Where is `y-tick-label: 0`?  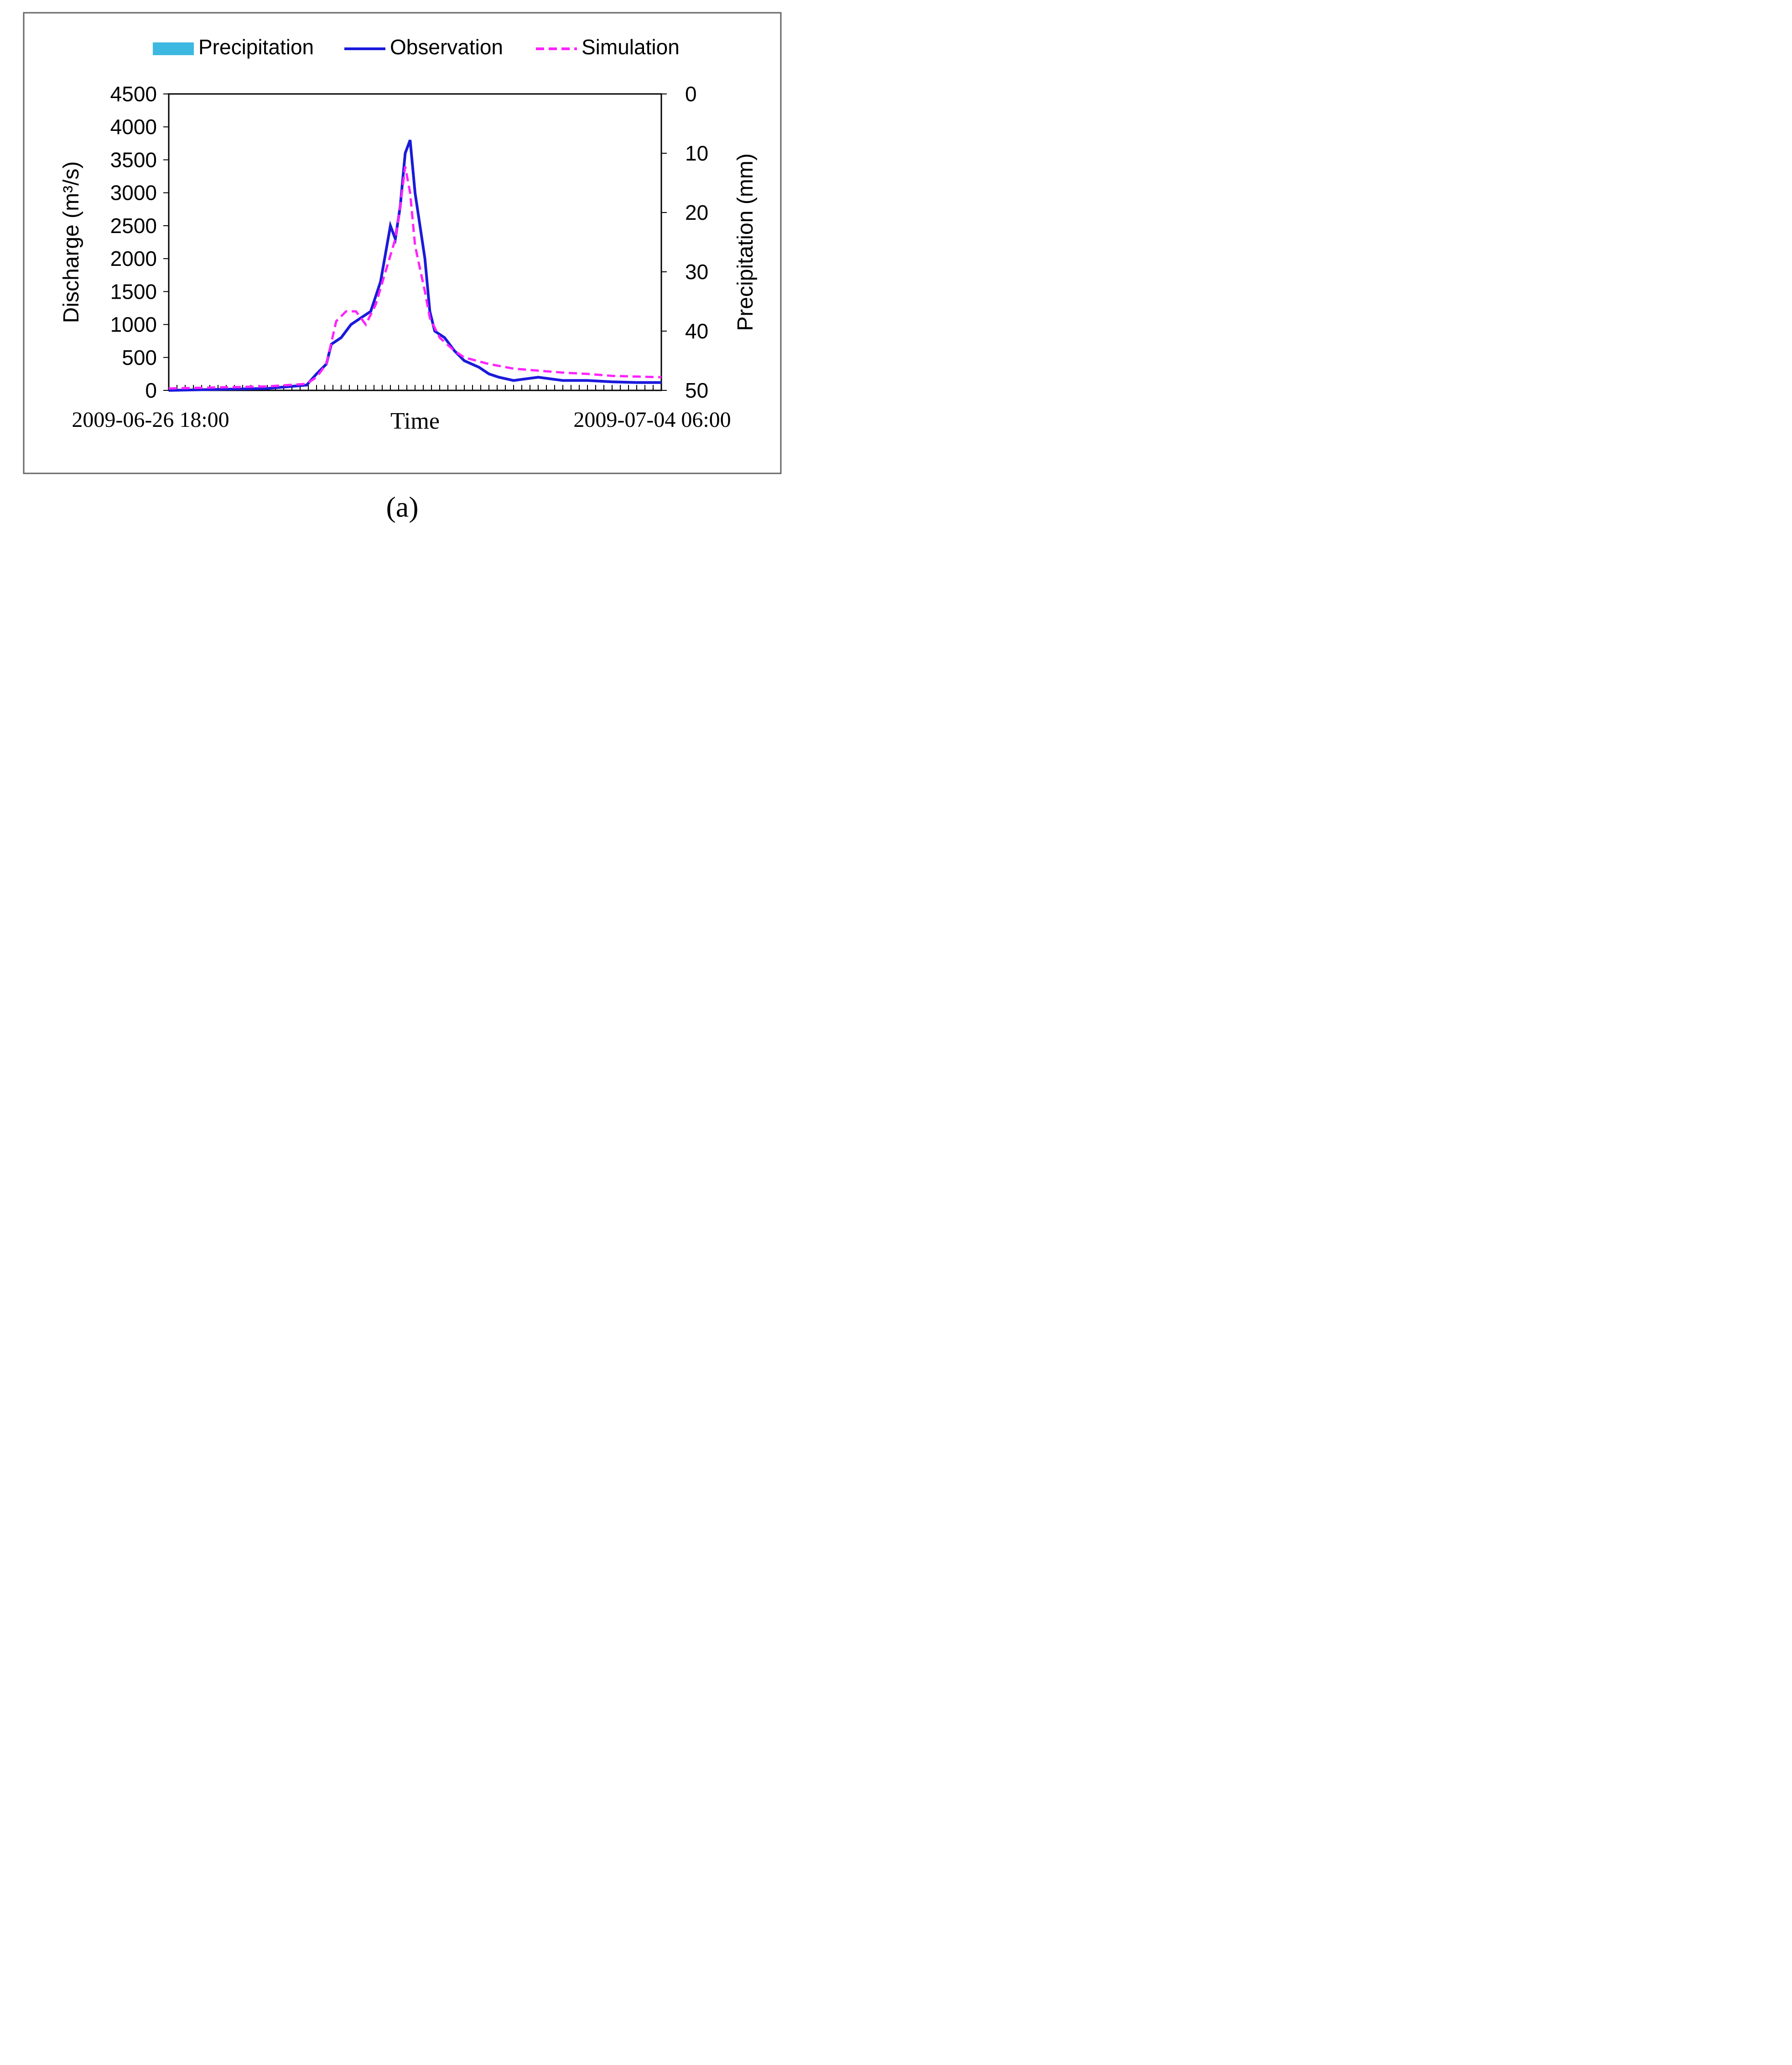 y-tick-label: 0 is located at coordinates (151, 390).